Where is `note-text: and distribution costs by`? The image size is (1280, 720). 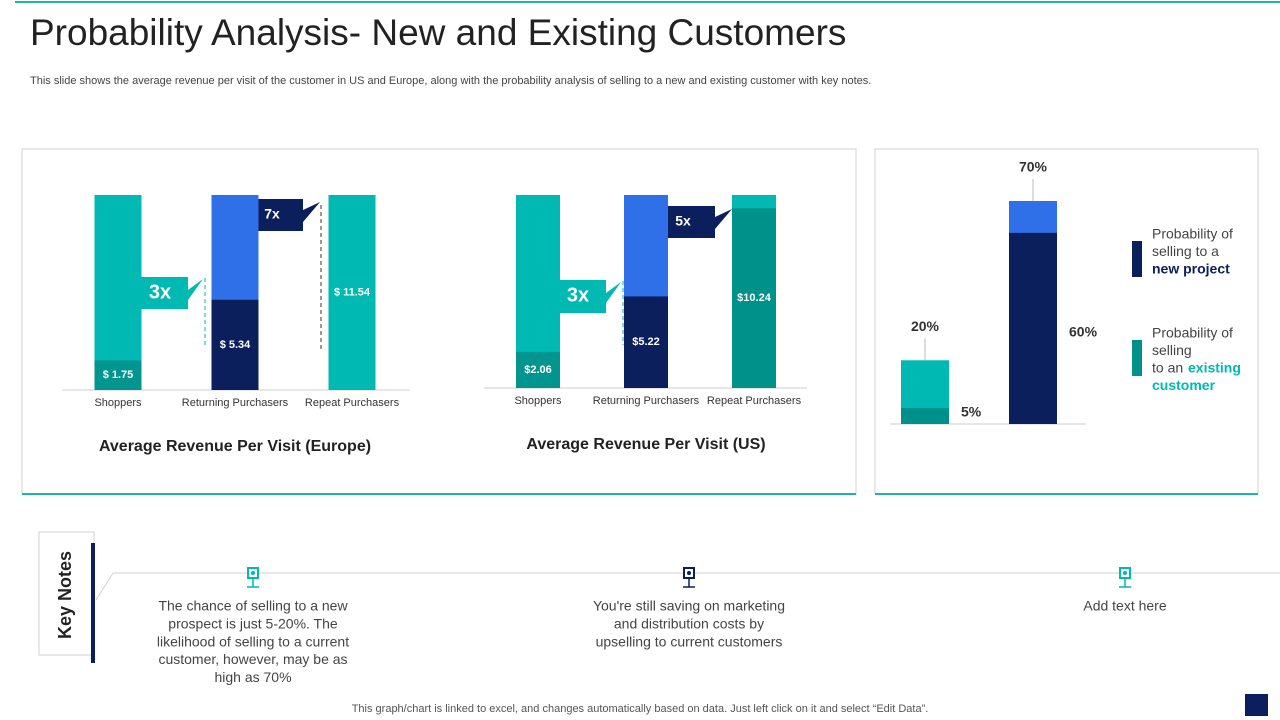 note-text: and distribution costs by is located at coordinates (689, 624).